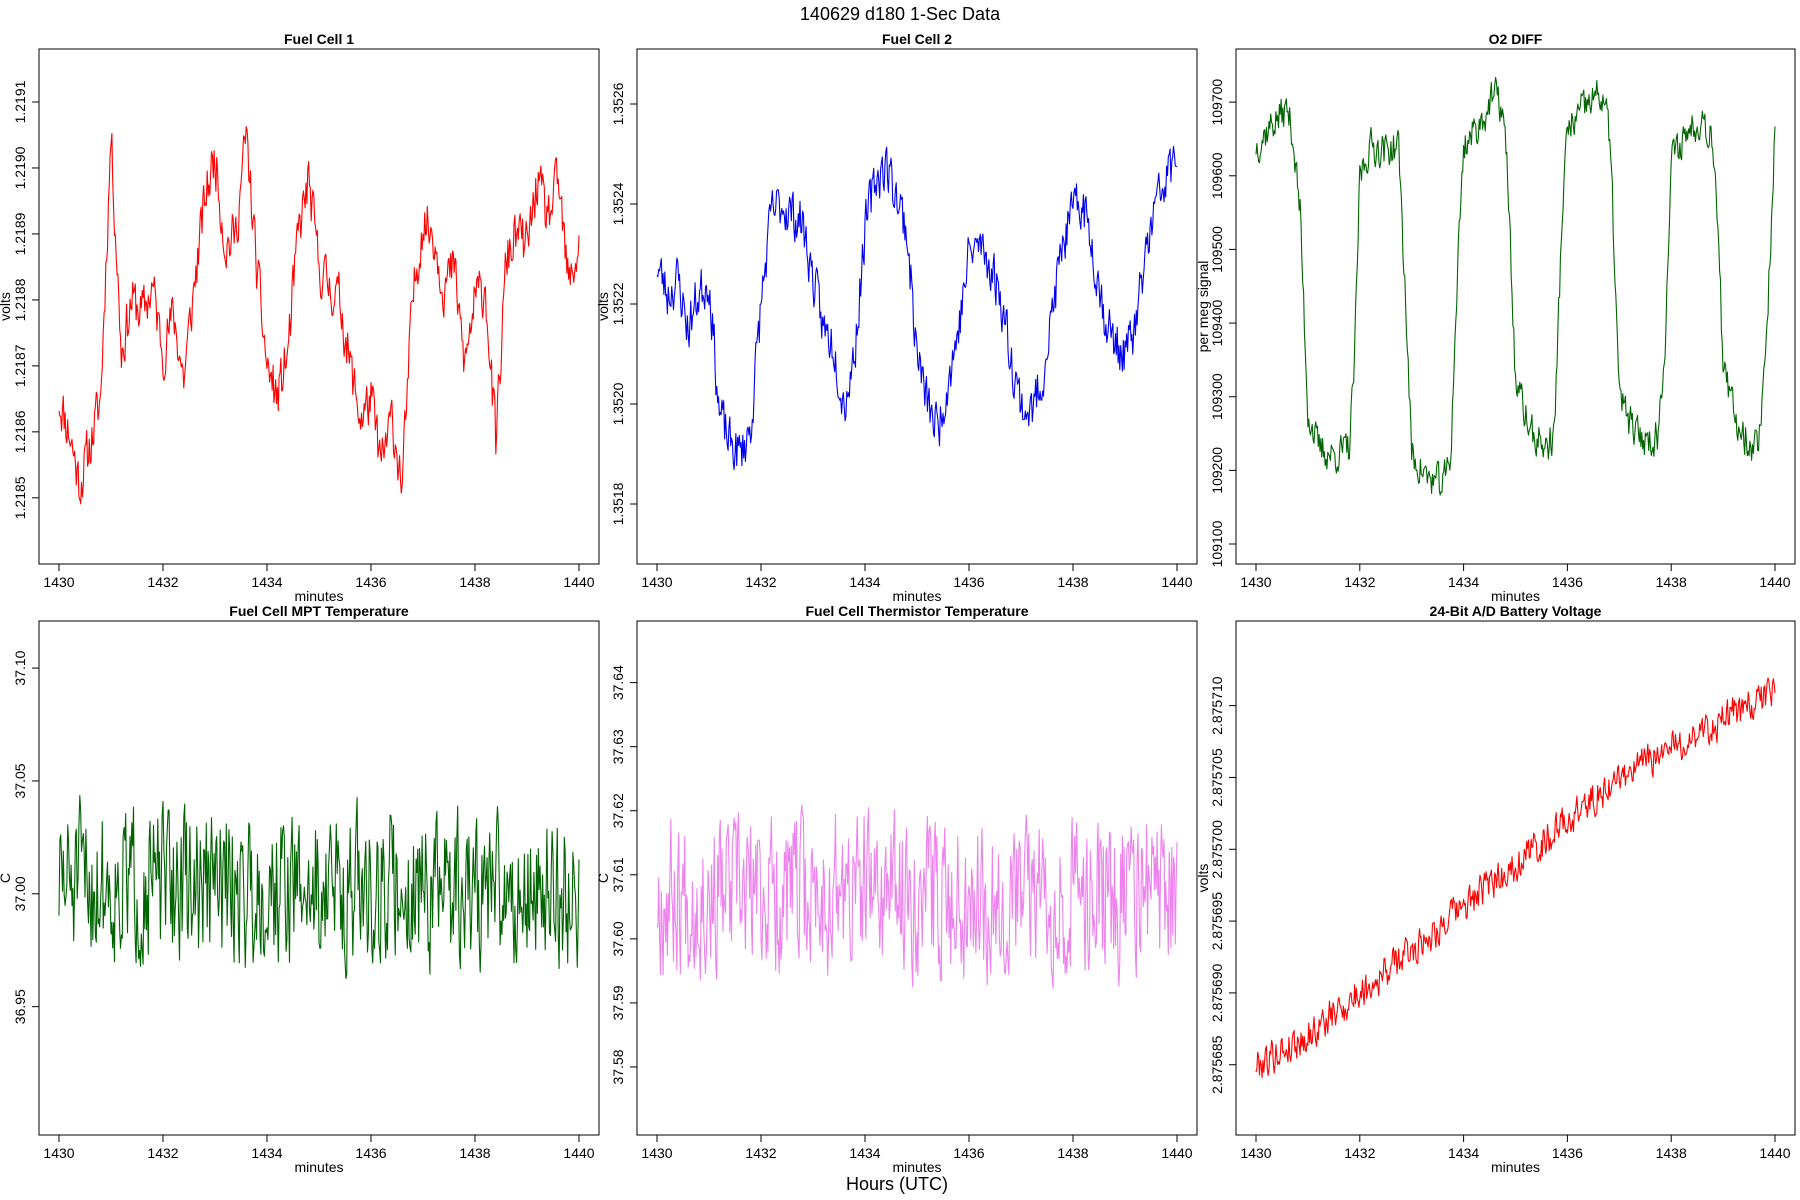 Image resolution: width=1800 pixels, height=1200 pixels. I want to click on y-tick-label: 1.2187, so click(20, 365).